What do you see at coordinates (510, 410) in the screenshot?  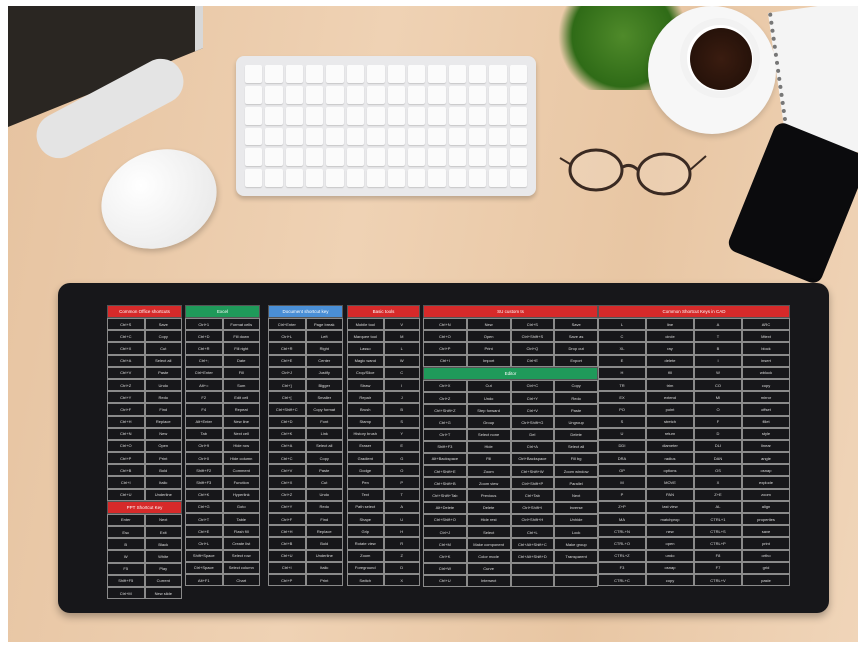 I see `shortcut-row: Ctrl+Shift+Z Step forward Ctrl+V Paste` at bounding box center [510, 410].